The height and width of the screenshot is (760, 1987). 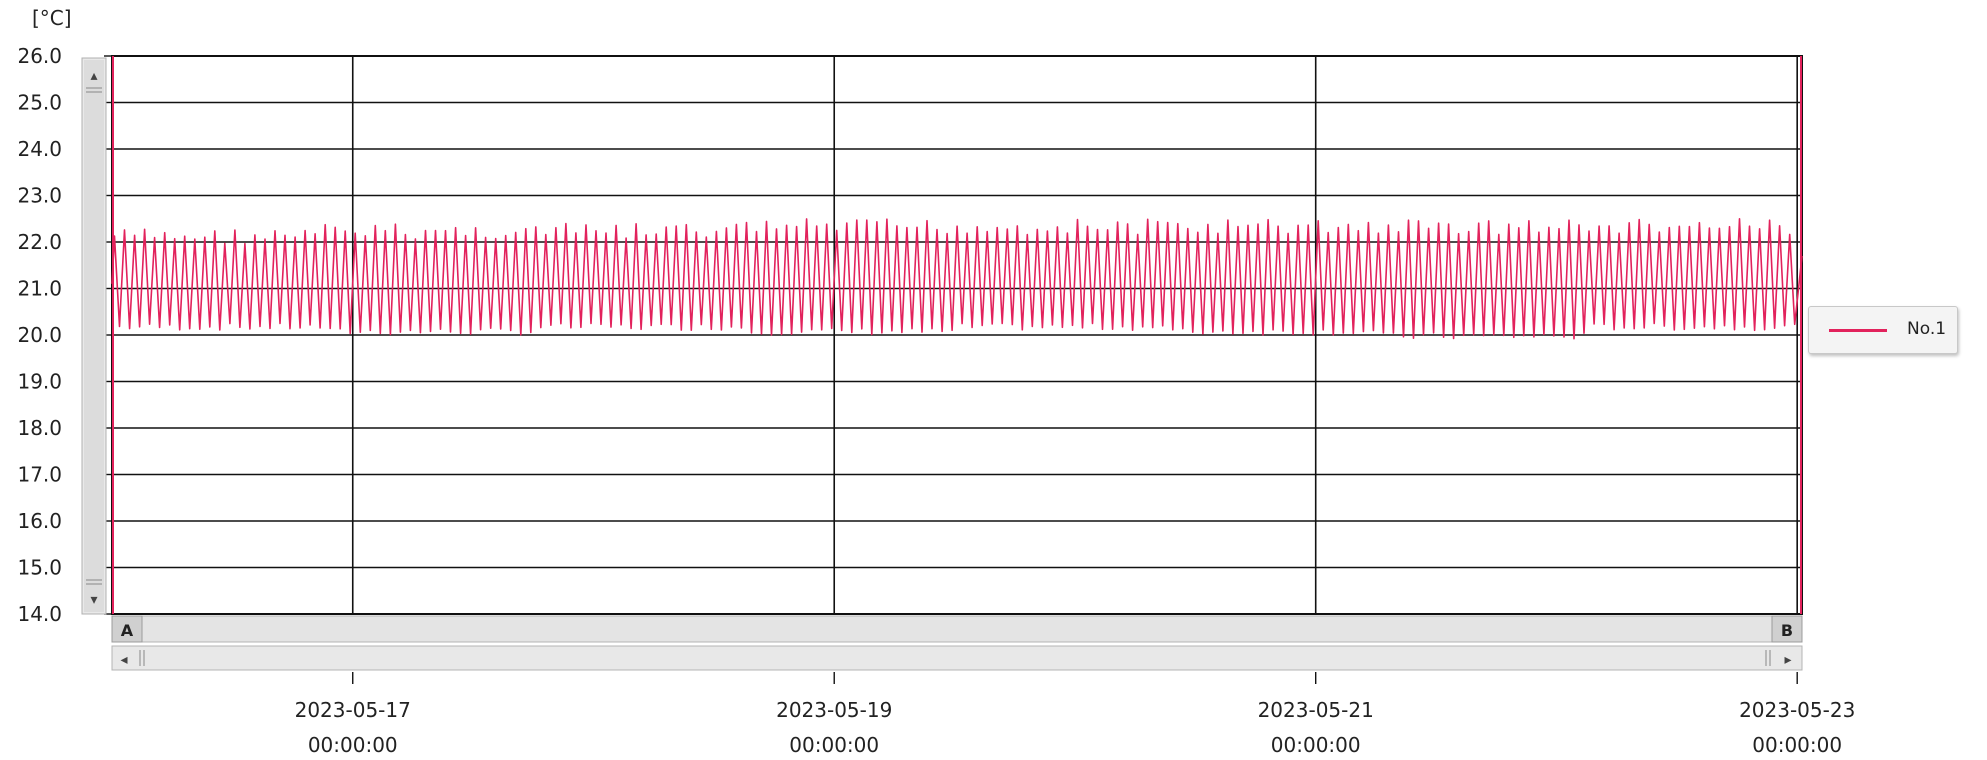 I want to click on y-tick-label: 26.0, so click(x=39, y=56).